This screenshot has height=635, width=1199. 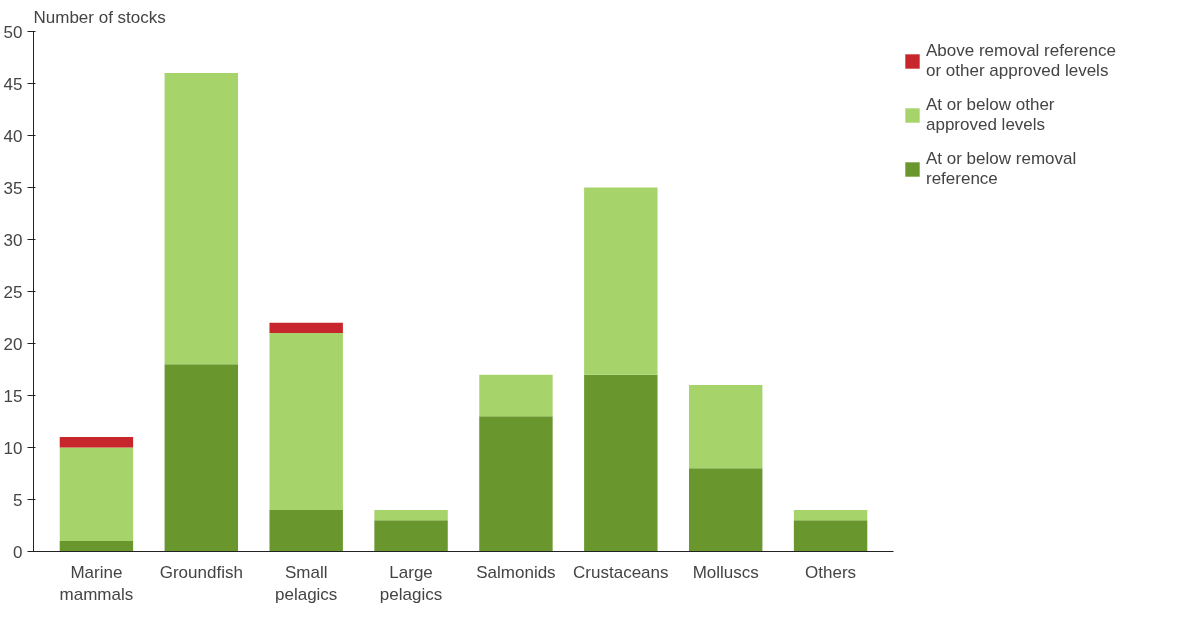 What do you see at coordinates (13, 396) in the screenshot?
I see `y-tick-label: 15` at bounding box center [13, 396].